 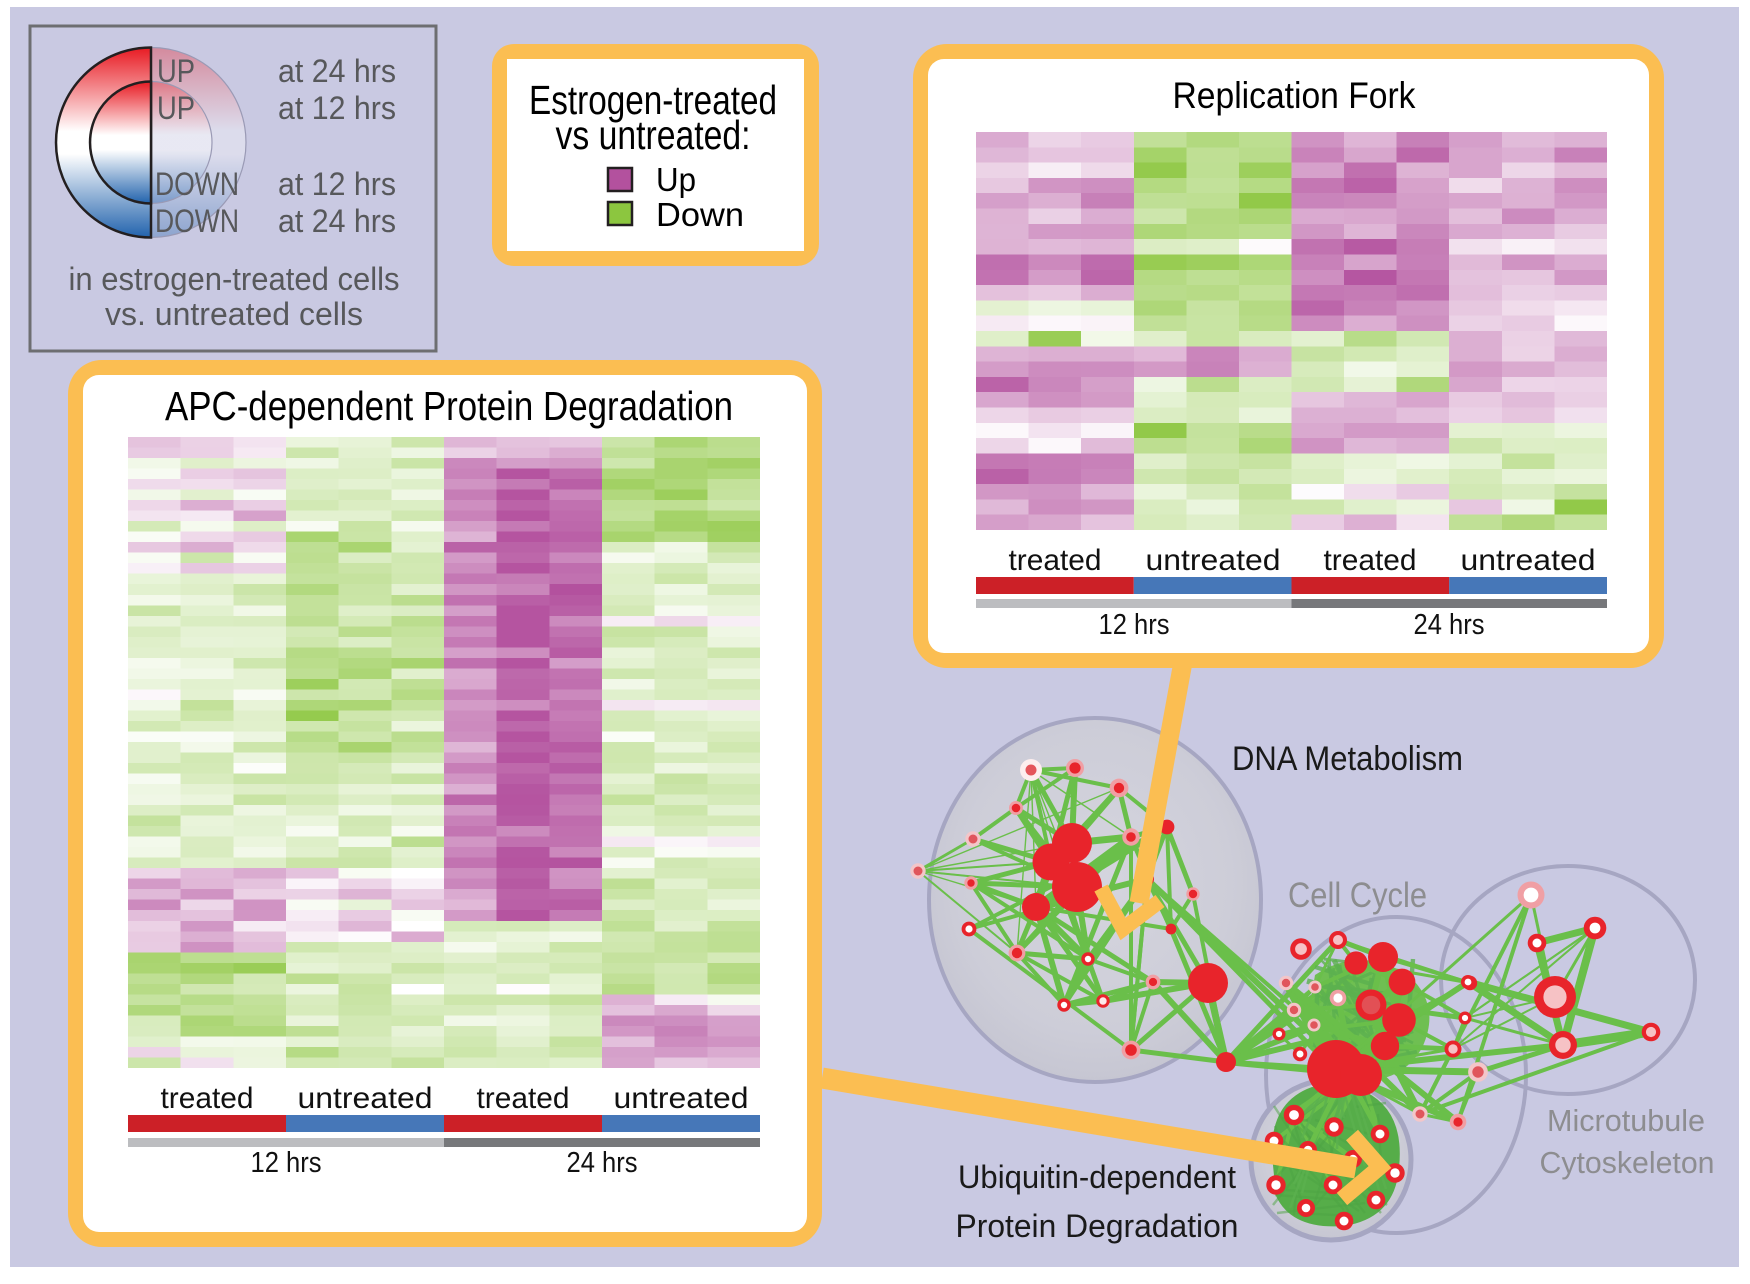 I want to click on svg-text:APC-dependent Protein Degradat: APC-dependent Protein Degradation, so click(x=449, y=406).